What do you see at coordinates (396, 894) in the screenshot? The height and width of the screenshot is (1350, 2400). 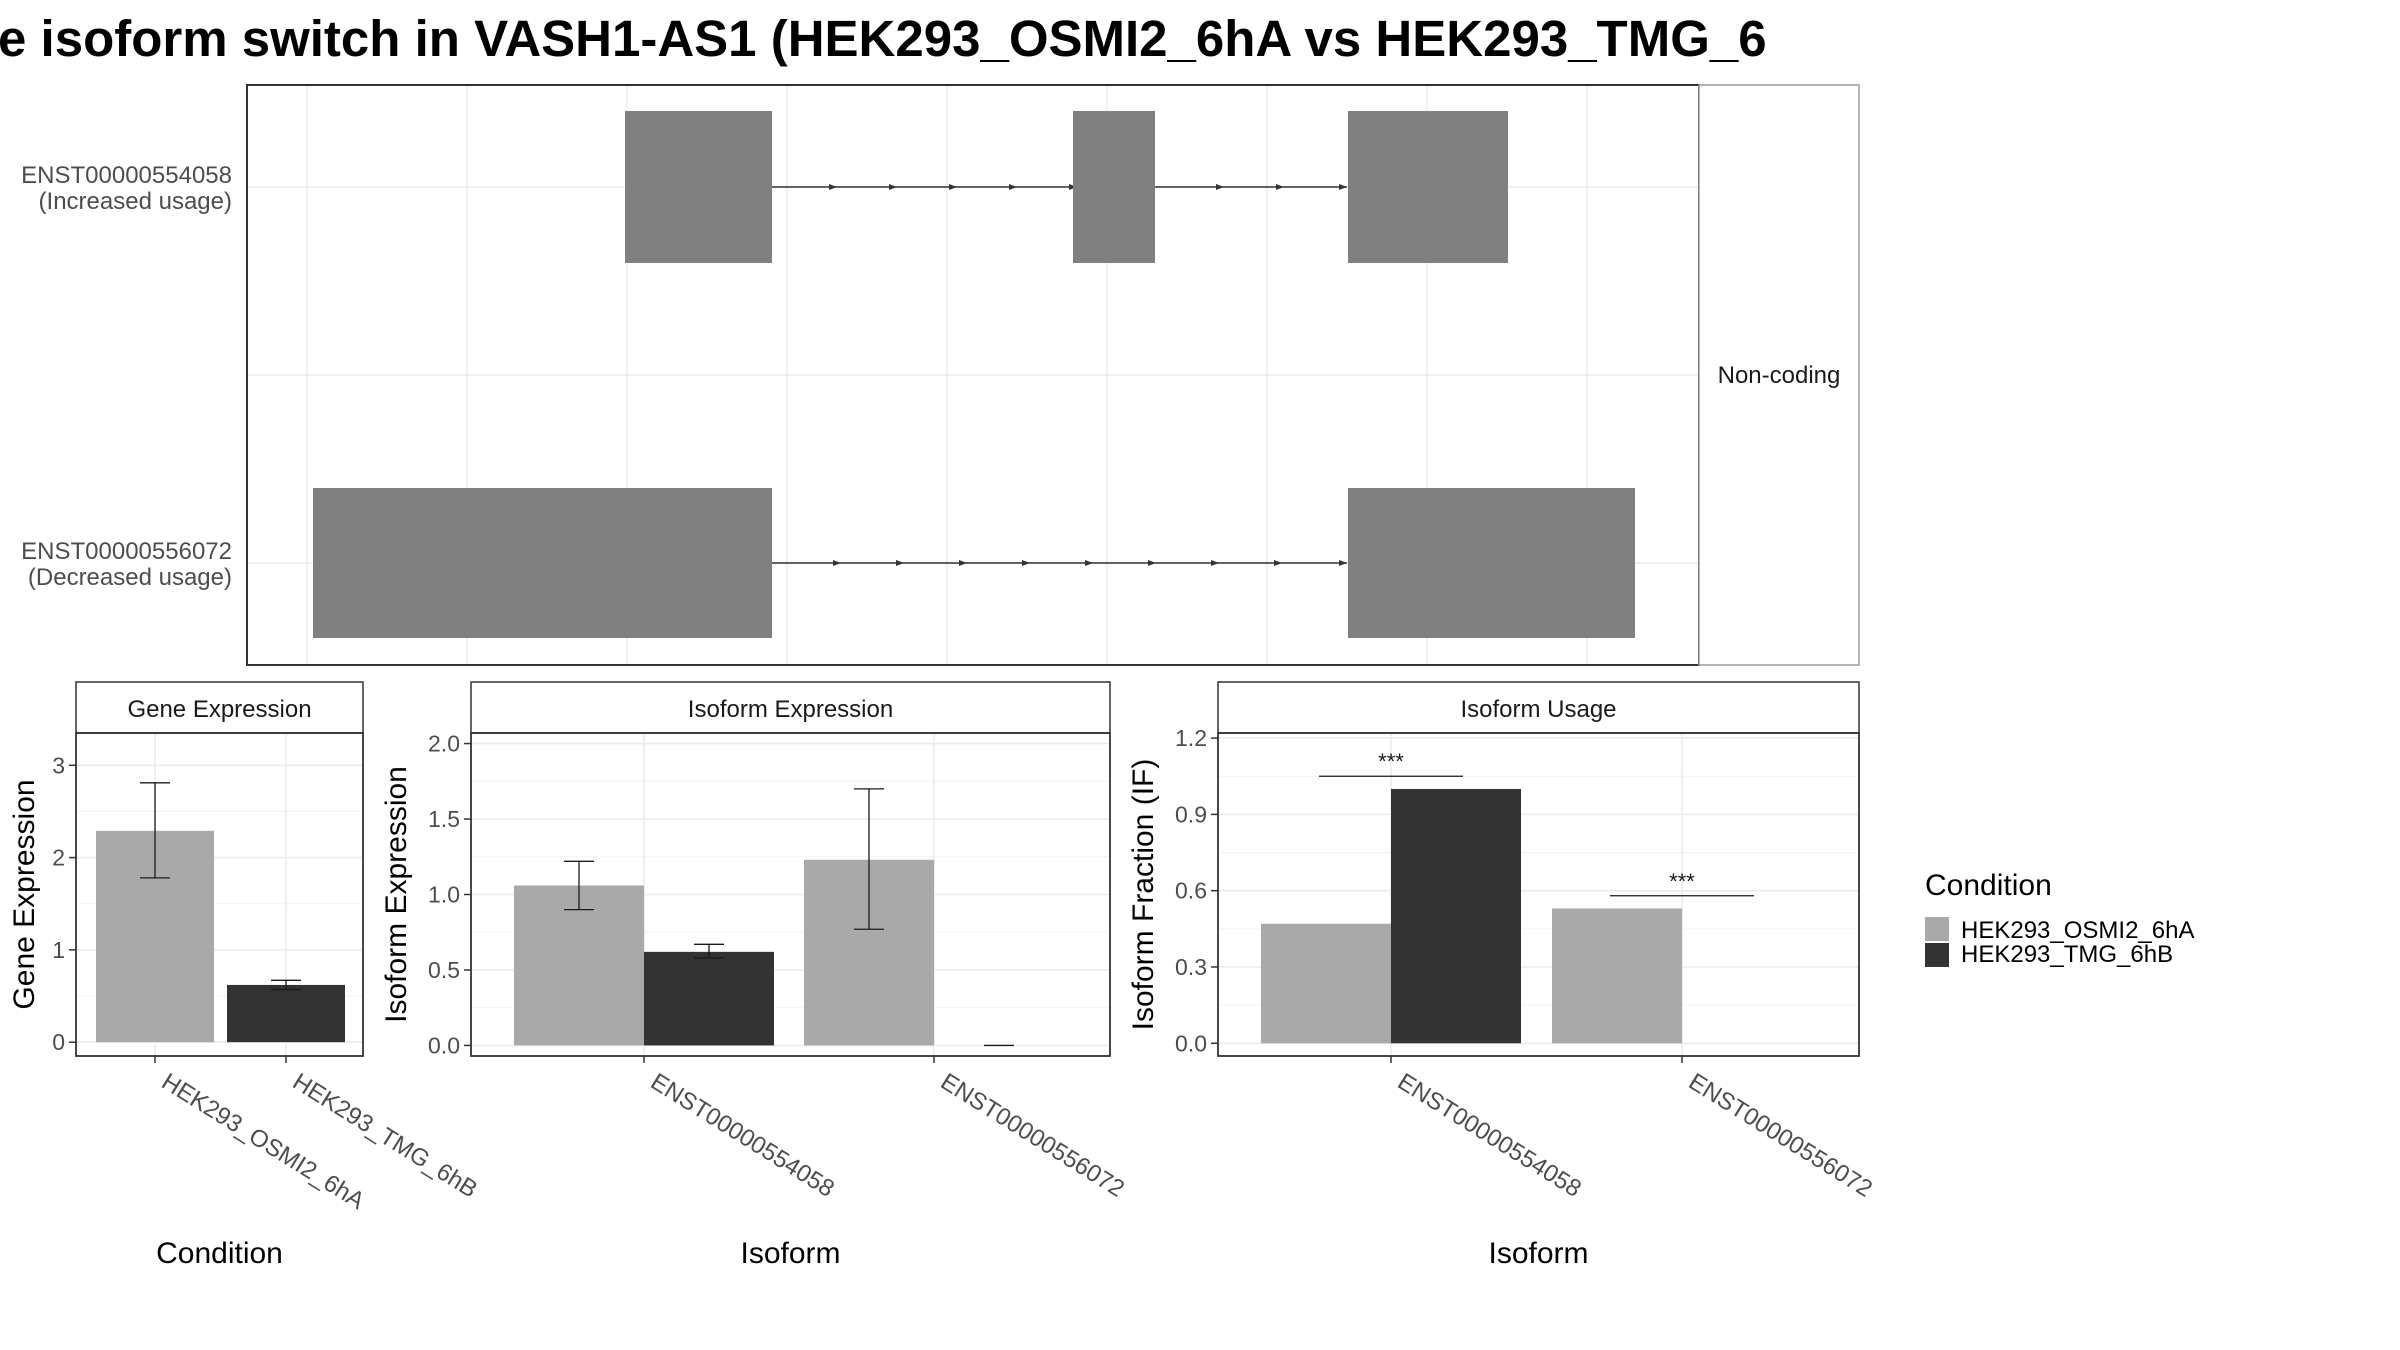 I see `y-axis-title: Isoform Expression` at bounding box center [396, 894].